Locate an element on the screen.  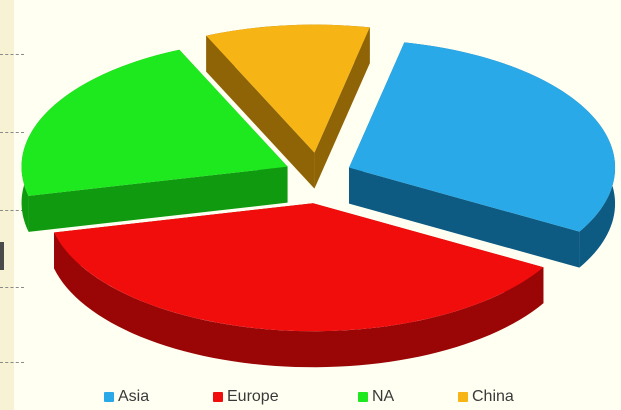
legend-label: Europe is located at coordinates (253, 396).